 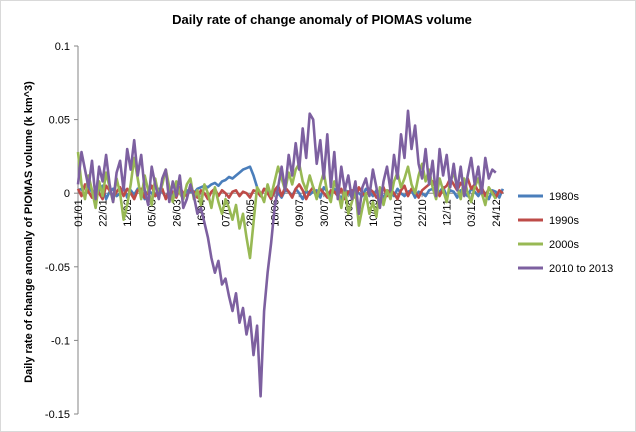 I want to click on legend-label: 2010 to 2013, so click(x=581, y=269).